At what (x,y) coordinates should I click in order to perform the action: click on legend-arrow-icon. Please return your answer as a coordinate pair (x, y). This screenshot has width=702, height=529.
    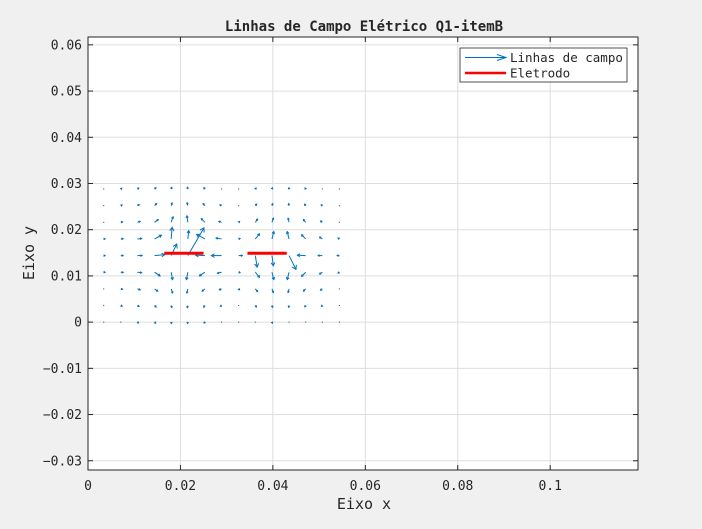
    Looking at the image, I should click on (486, 57).